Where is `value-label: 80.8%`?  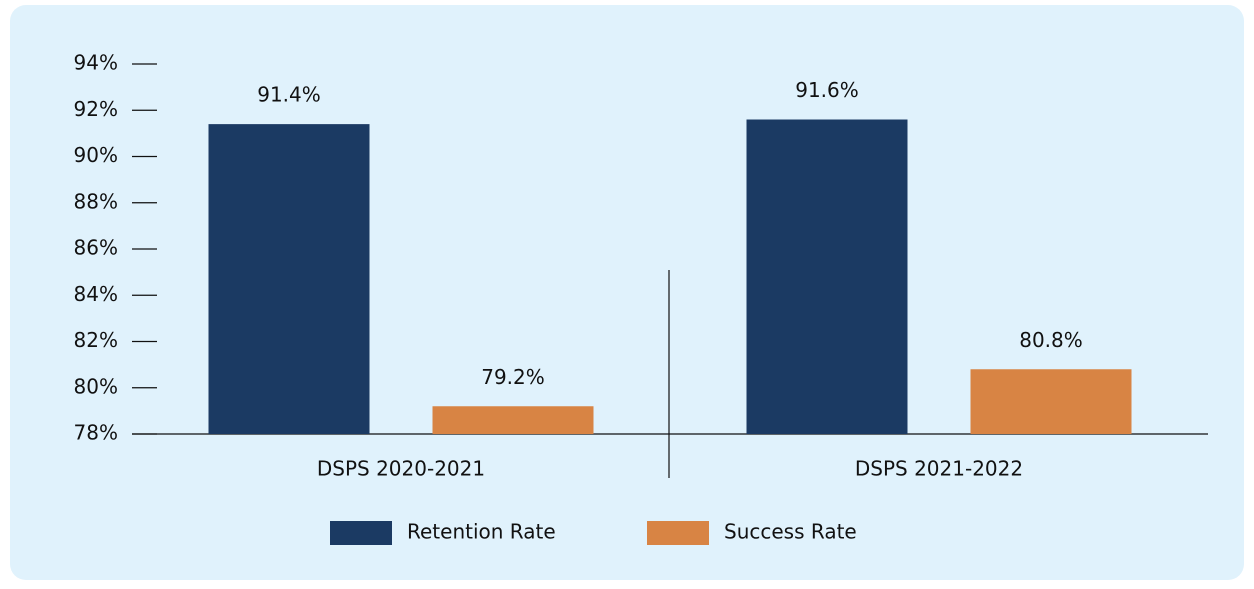 value-label: 80.8% is located at coordinates (1051, 340).